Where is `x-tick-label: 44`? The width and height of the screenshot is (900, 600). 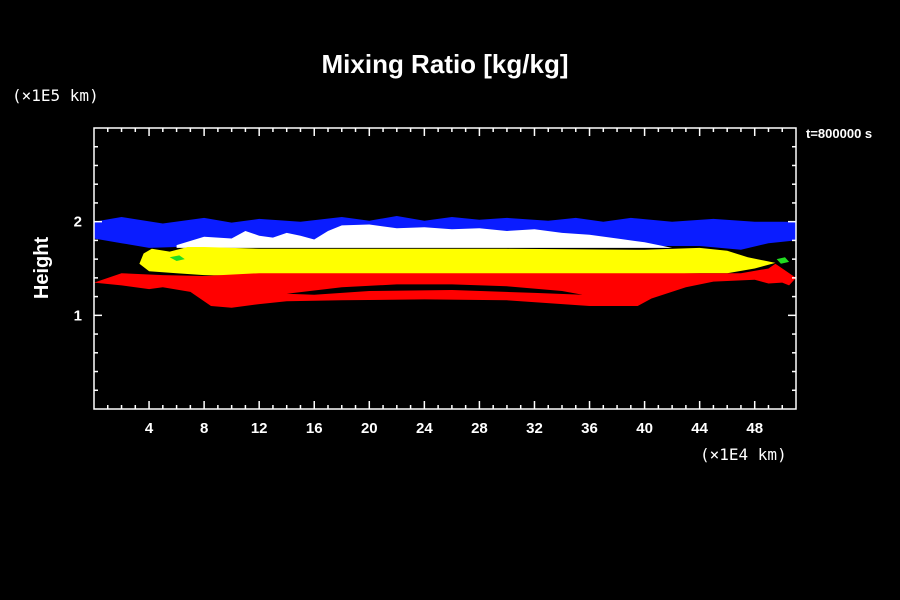
x-tick-label: 44 is located at coordinates (699, 428).